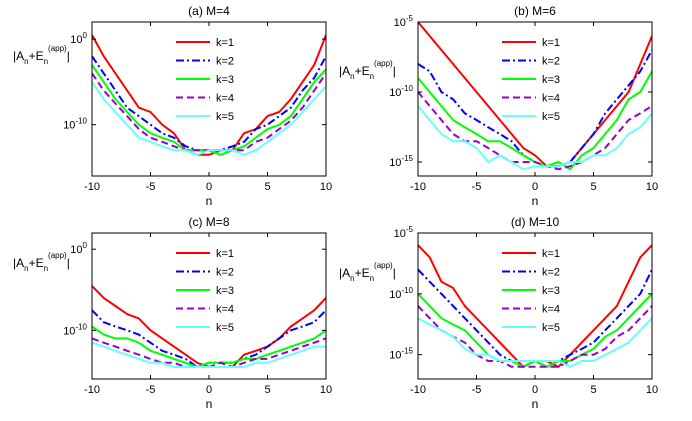 This screenshot has width=692, height=421. What do you see at coordinates (535, 222) in the screenshot?
I see `chart-title: (d) M=10` at bounding box center [535, 222].